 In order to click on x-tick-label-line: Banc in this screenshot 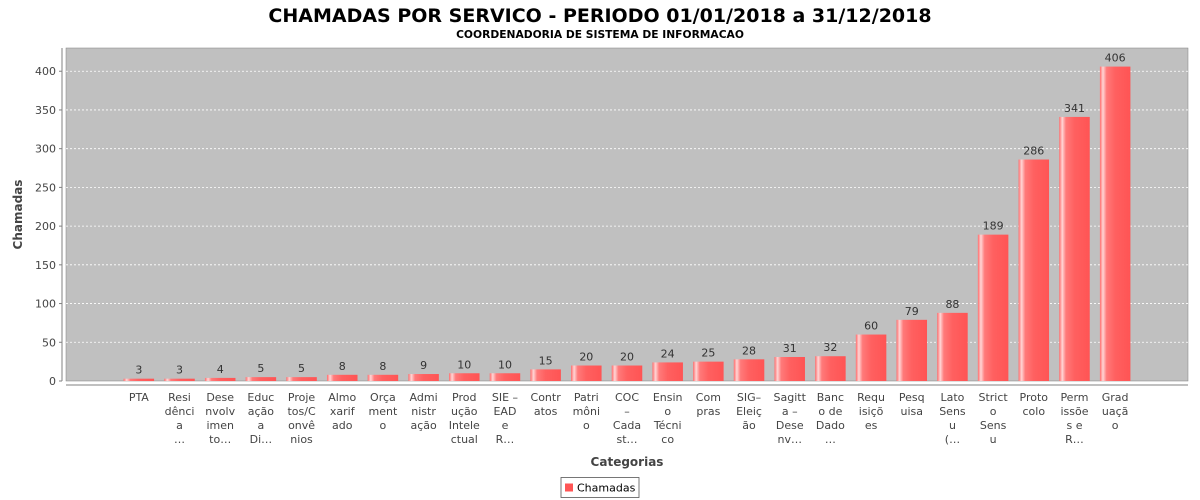, I will do `click(830, 397)`.